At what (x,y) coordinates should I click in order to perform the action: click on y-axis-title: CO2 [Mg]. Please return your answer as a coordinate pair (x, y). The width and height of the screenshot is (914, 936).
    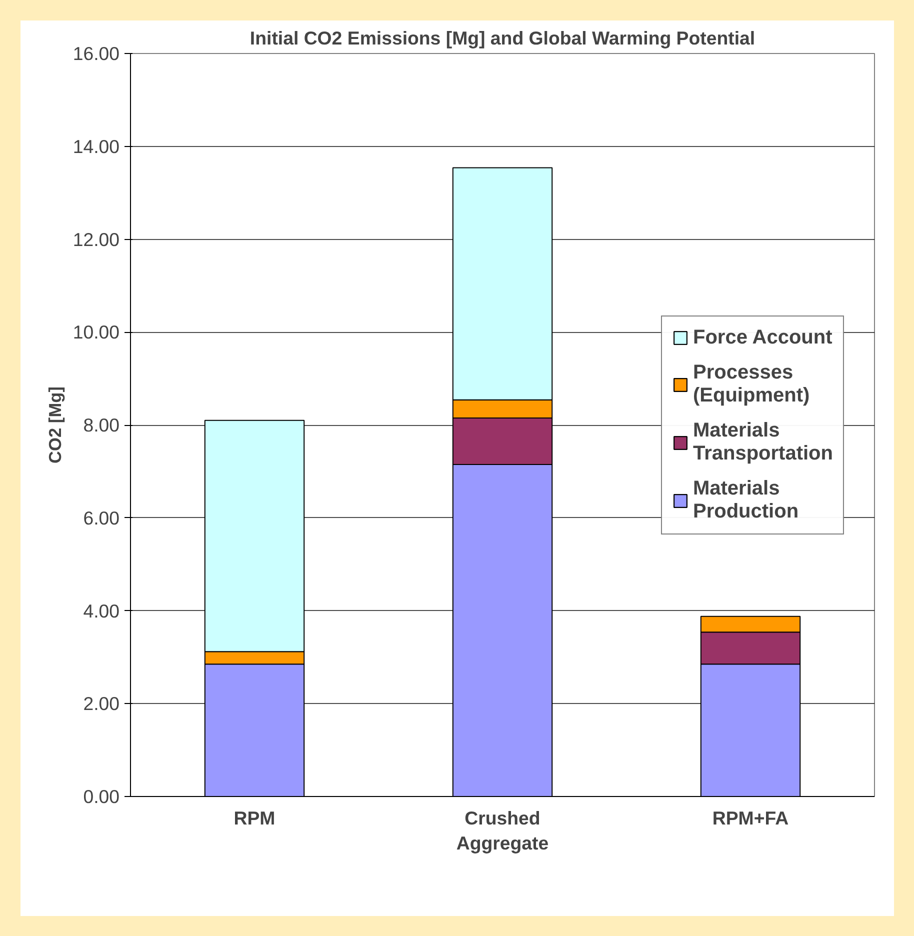
    Looking at the image, I should click on (54, 425).